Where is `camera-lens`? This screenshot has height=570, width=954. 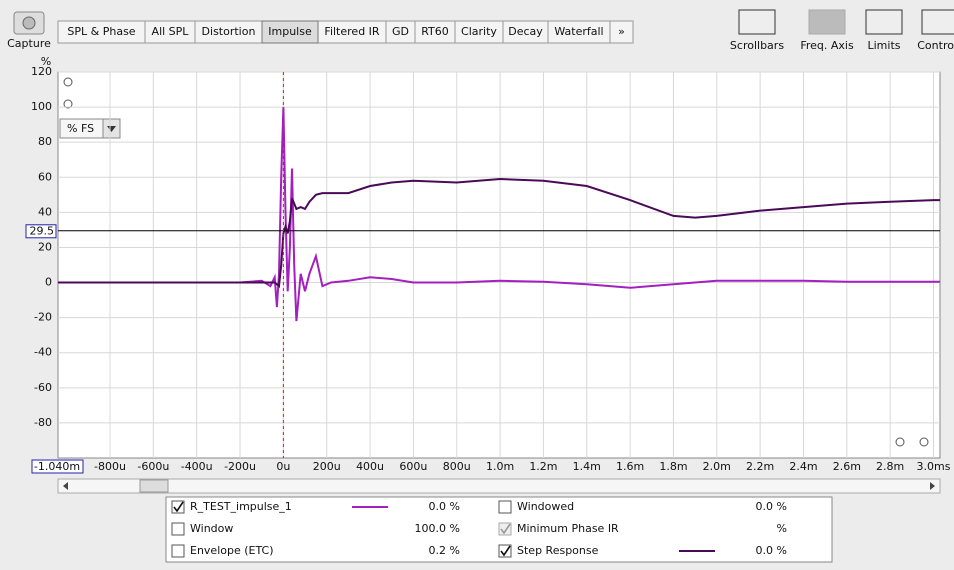
camera-lens is located at coordinates (29, 23).